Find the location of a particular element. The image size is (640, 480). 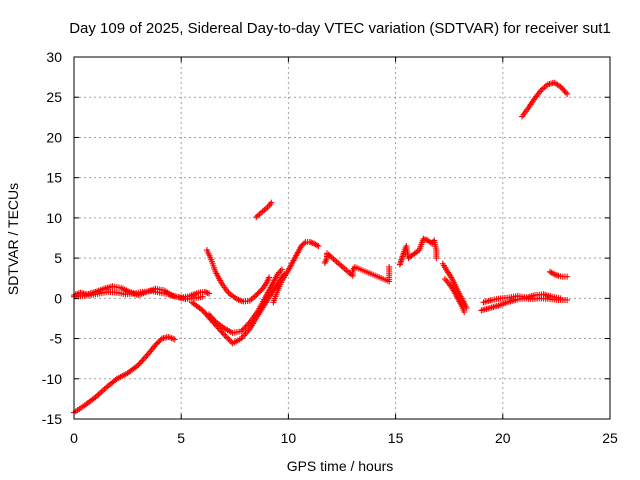

y-tick-label: 25 is located at coordinates (54, 97).